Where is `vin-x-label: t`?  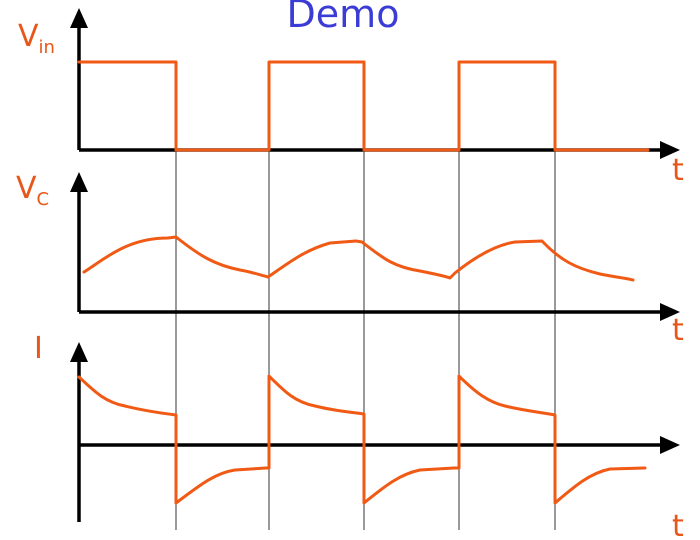
vin-x-label: t is located at coordinates (678, 170).